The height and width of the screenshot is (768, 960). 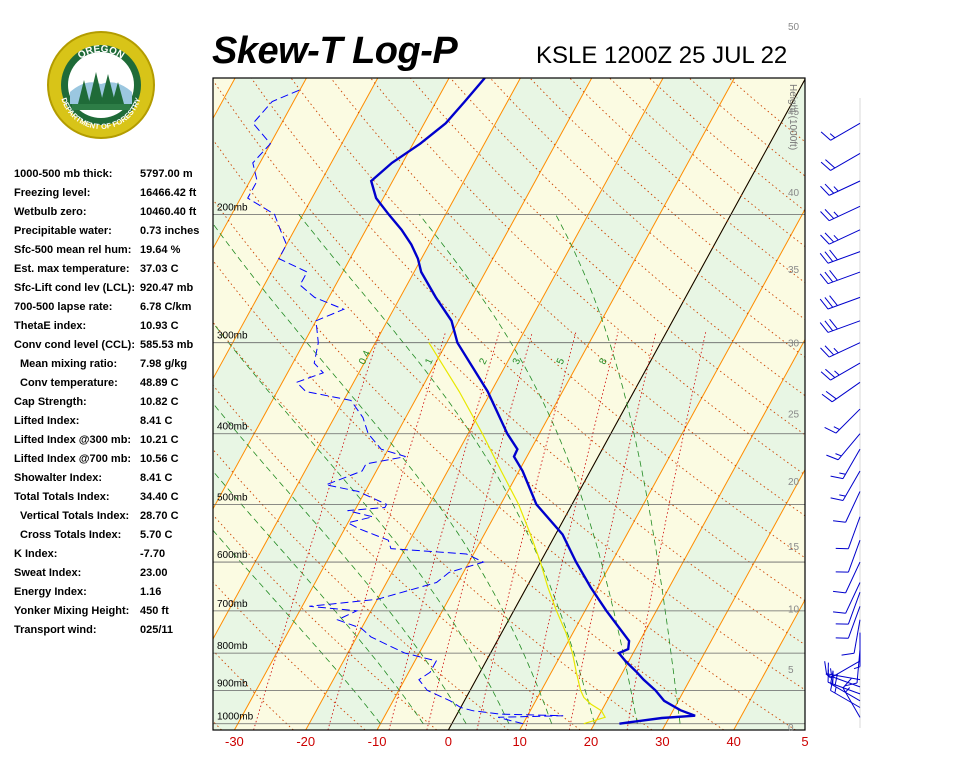 What do you see at coordinates (234, 741) in the screenshot?
I see `x-tick-label: -30` at bounding box center [234, 741].